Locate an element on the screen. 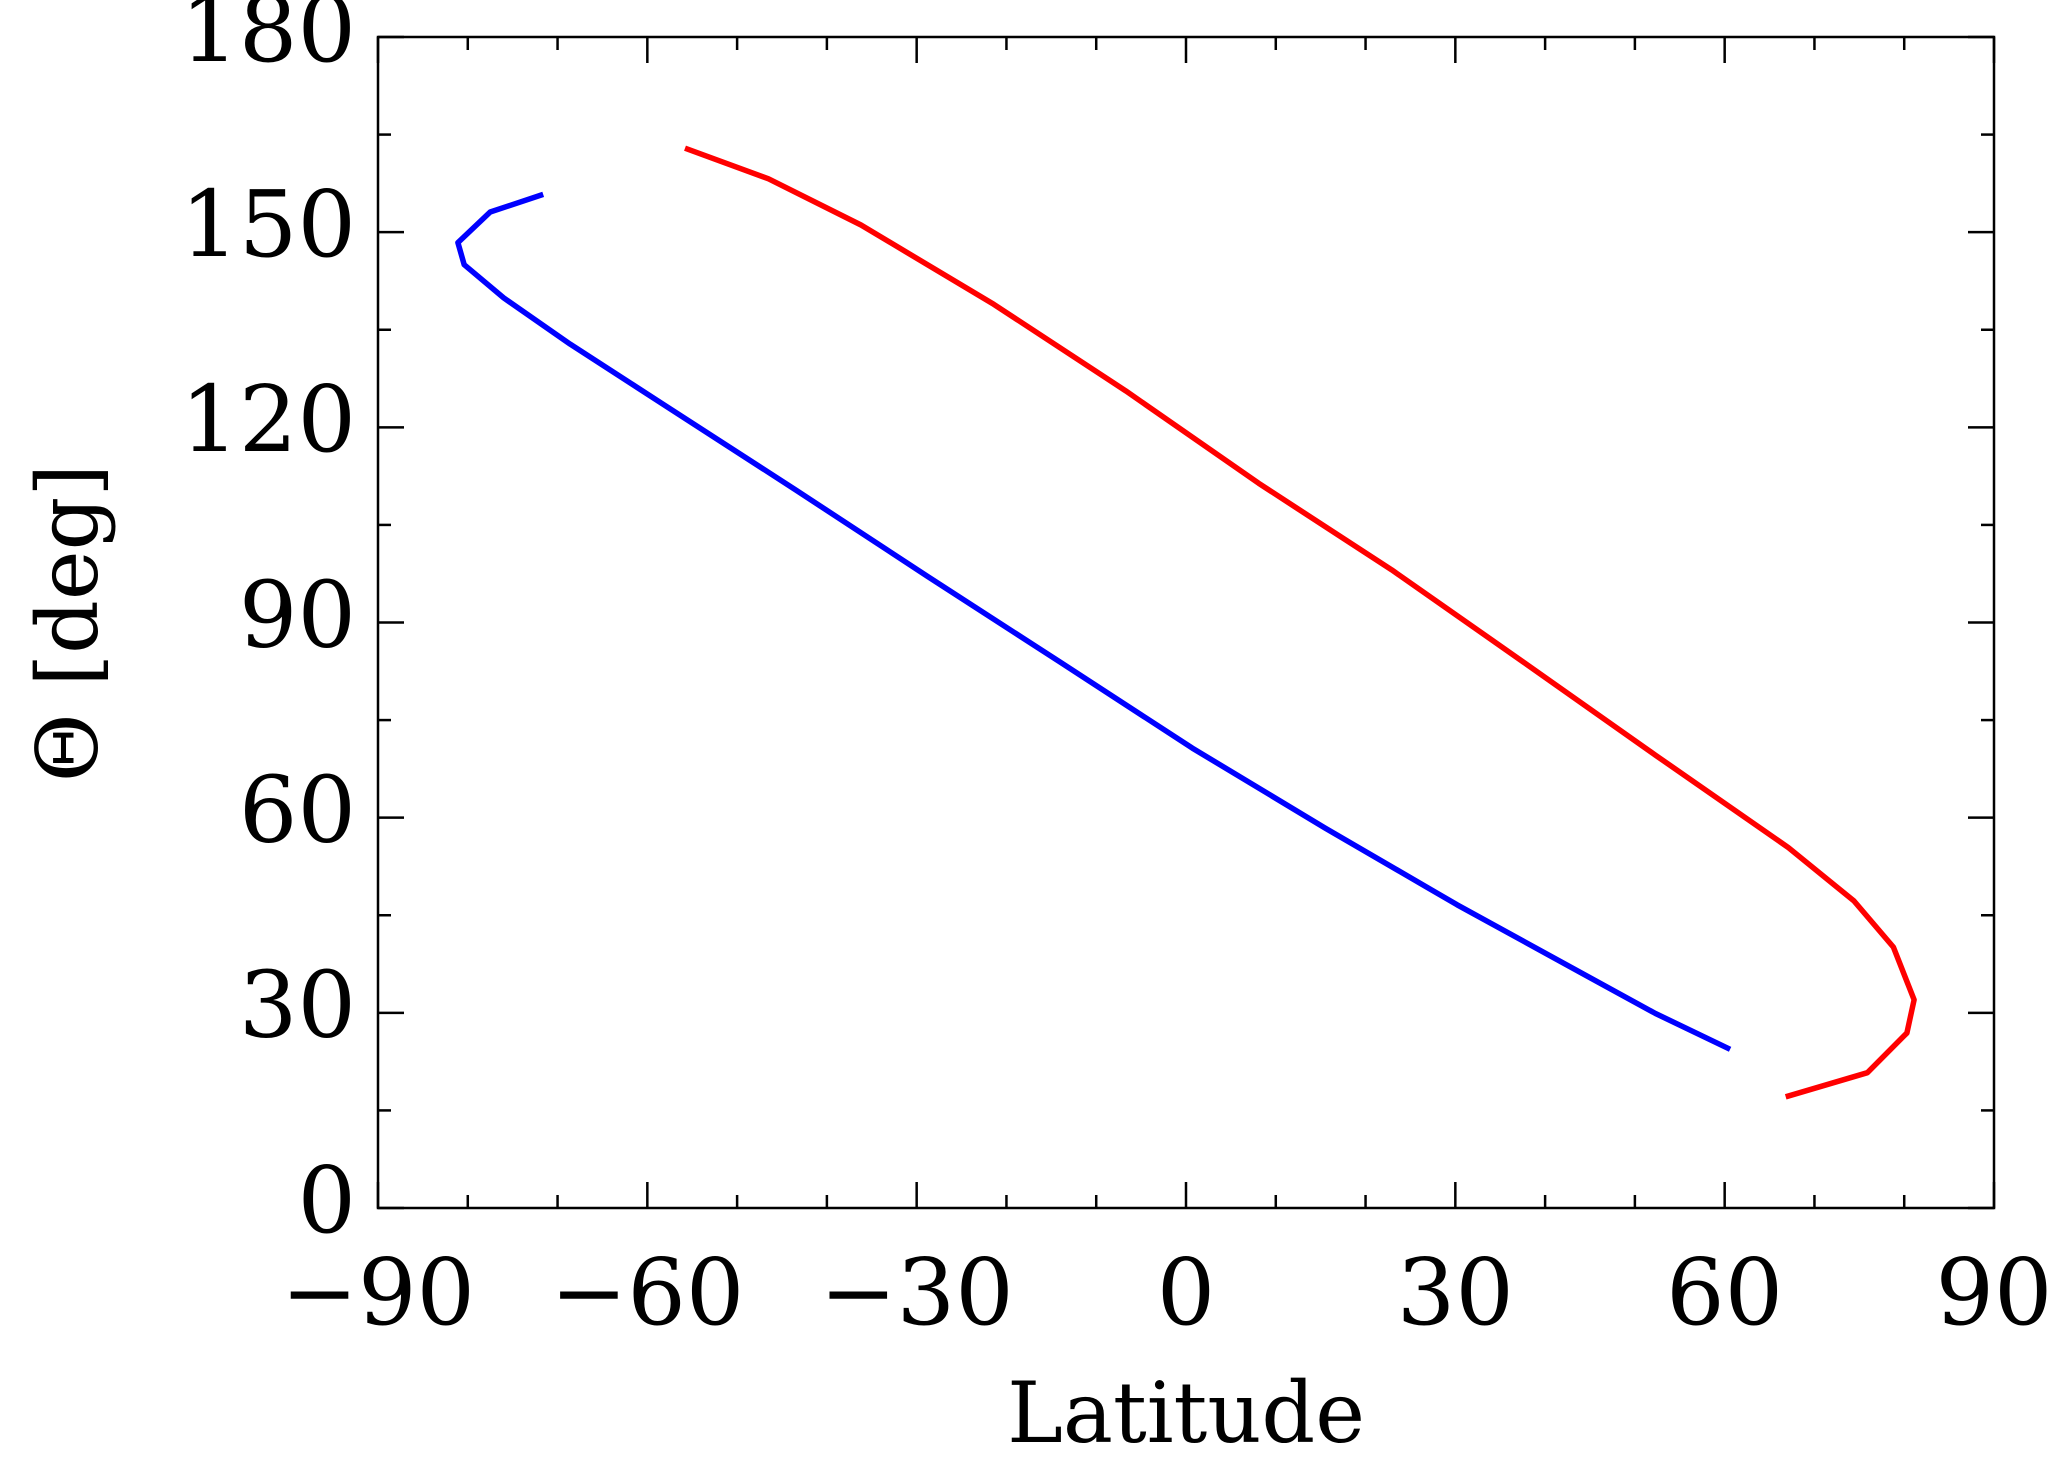 This screenshot has height=1472, width=2067. x-tick-label: 30 is located at coordinates (1455, 1292).